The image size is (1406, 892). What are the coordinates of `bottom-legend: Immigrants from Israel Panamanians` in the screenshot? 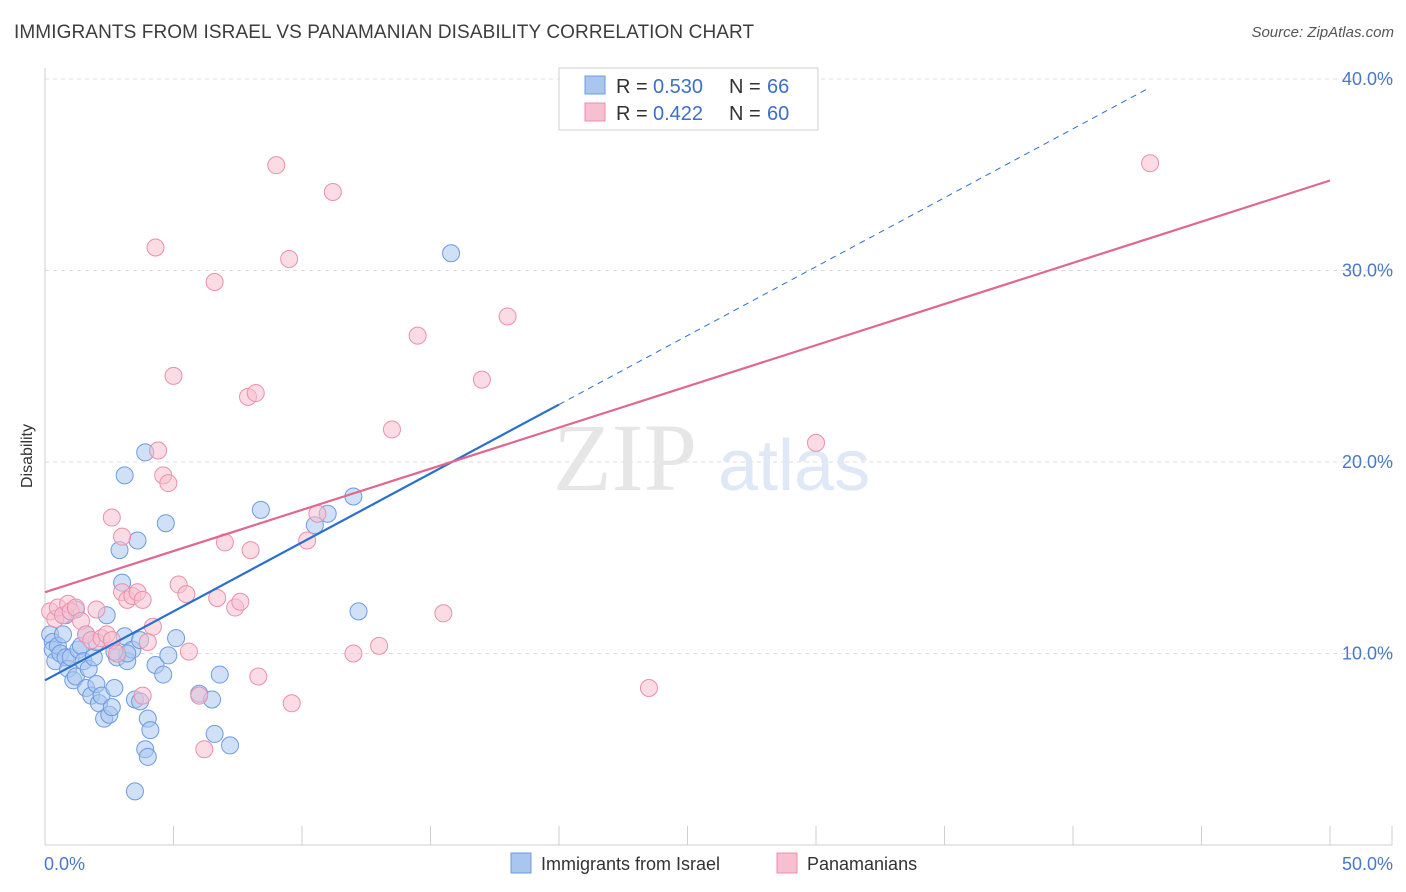 It's located at (713, 863).